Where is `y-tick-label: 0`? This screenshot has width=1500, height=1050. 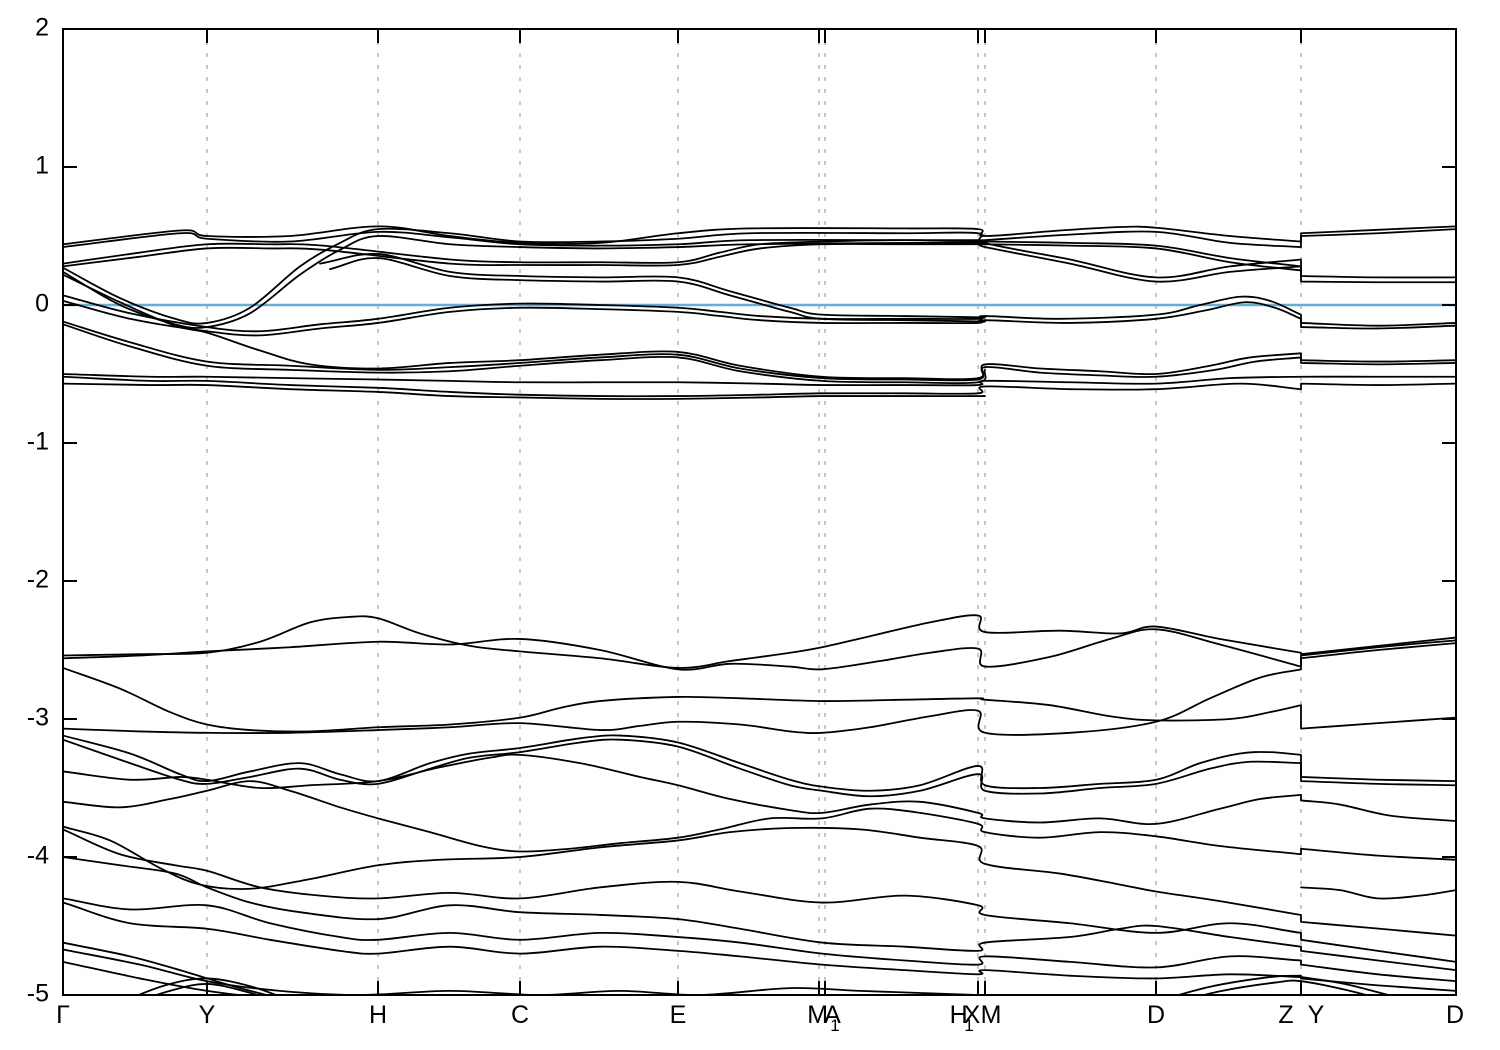
y-tick-label: 0 is located at coordinates (42, 304).